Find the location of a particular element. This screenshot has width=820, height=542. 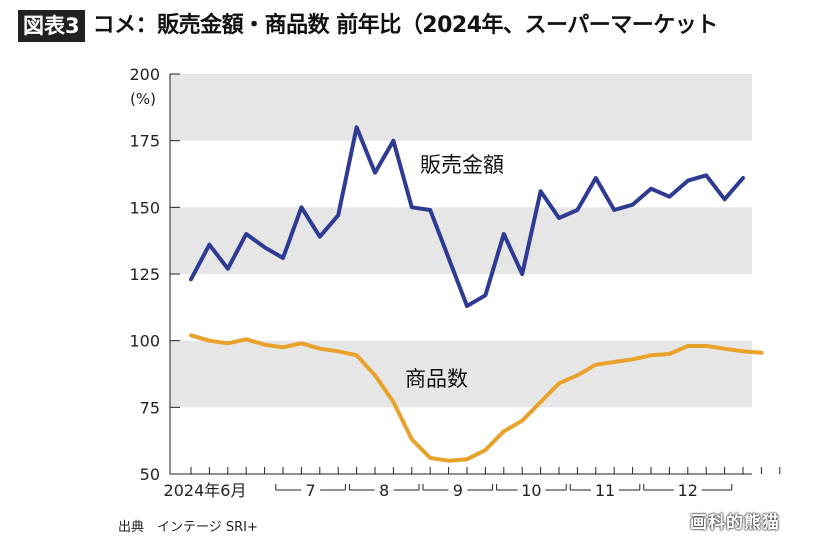

x-start-label: 2024年6月 is located at coordinates (205, 490).